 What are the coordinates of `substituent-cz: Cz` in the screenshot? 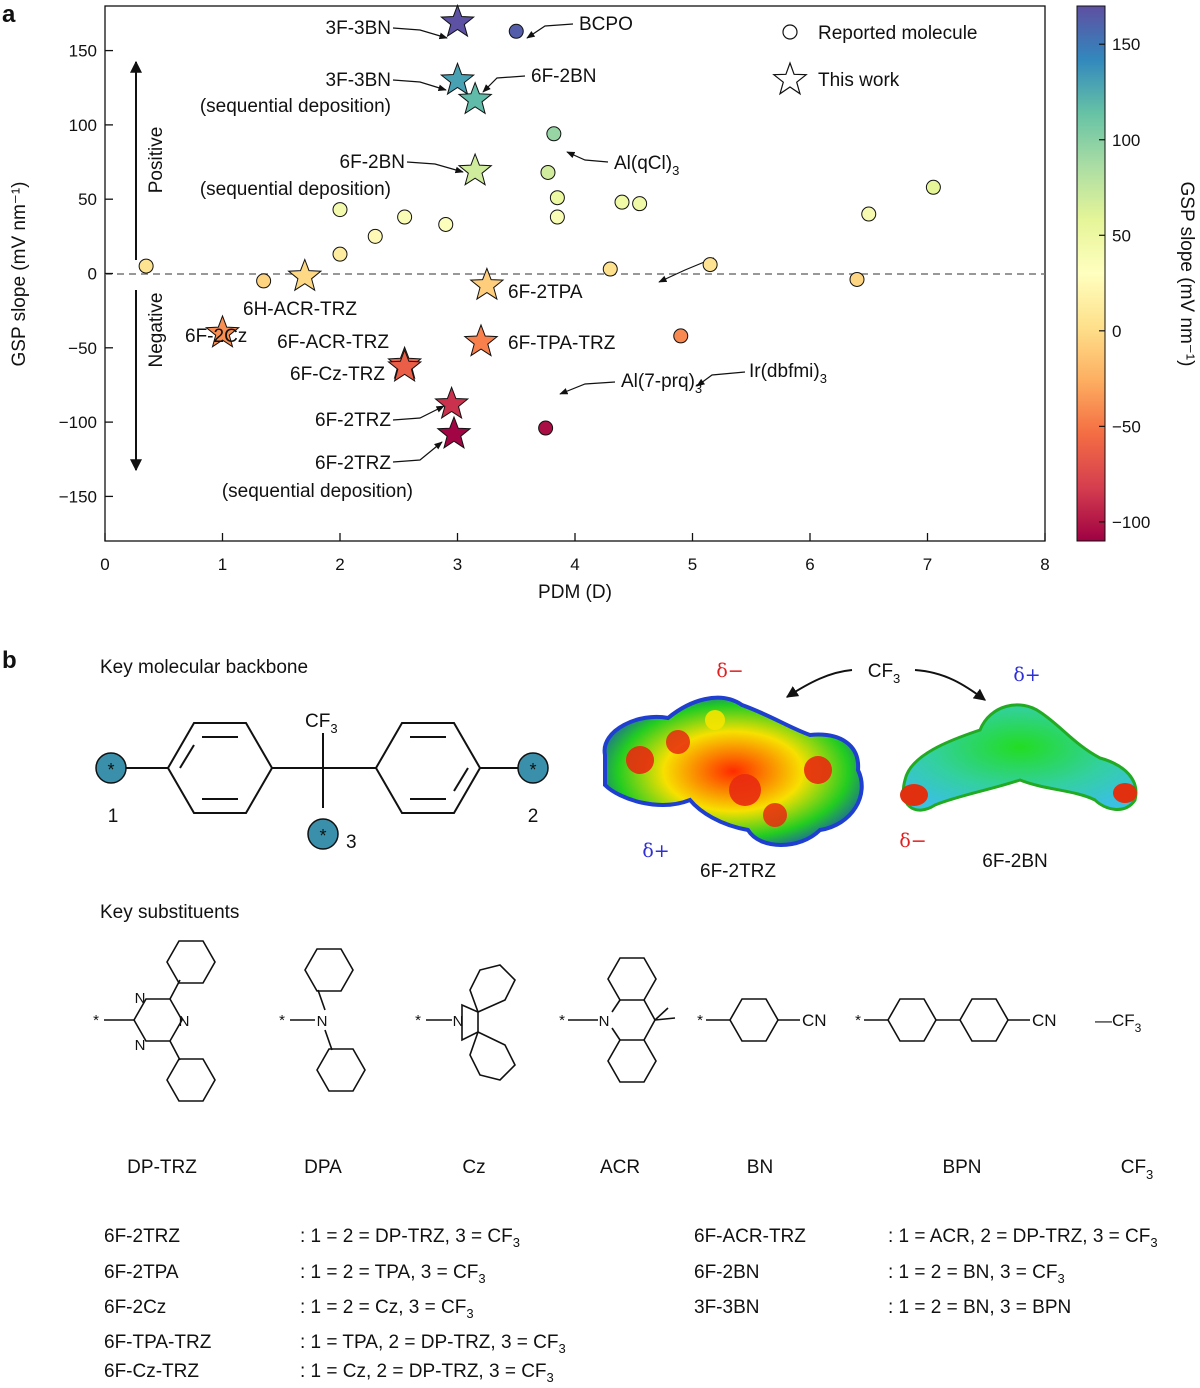 It's located at (473, 1167).